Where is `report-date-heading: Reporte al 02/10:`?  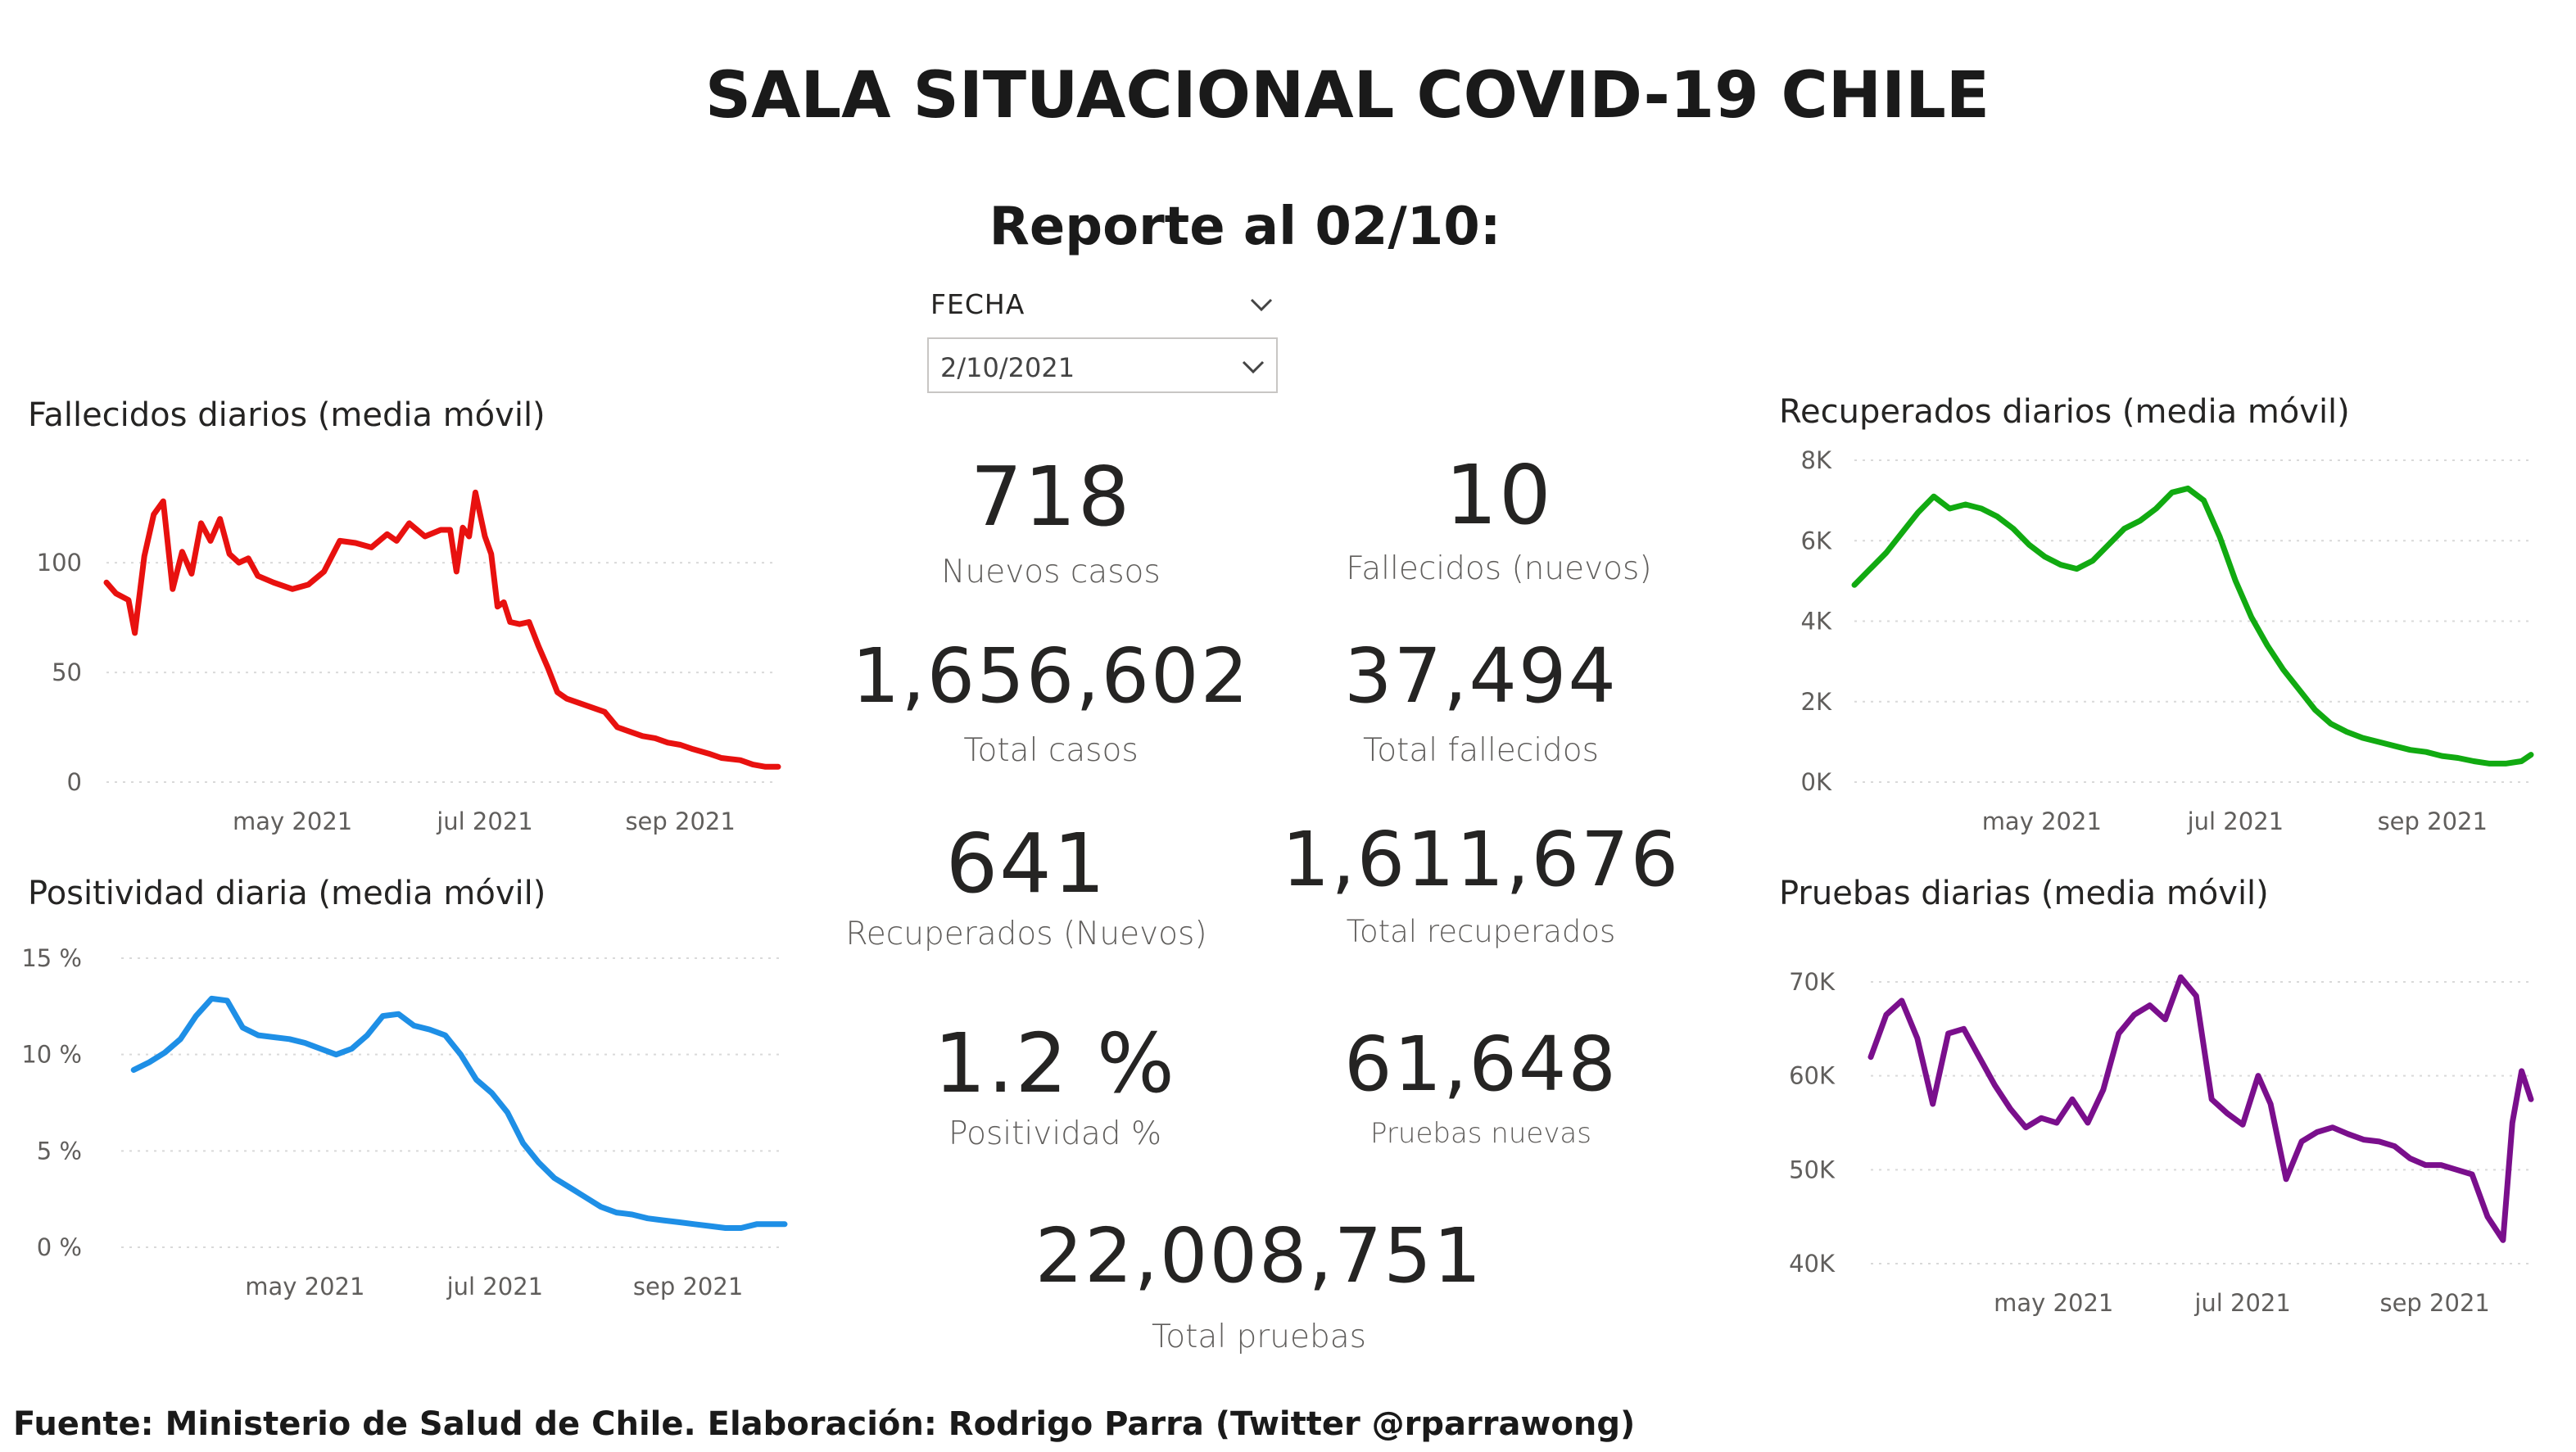
report-date-heading: Reporte al 02/10: is located at coordinates (1245, 227).